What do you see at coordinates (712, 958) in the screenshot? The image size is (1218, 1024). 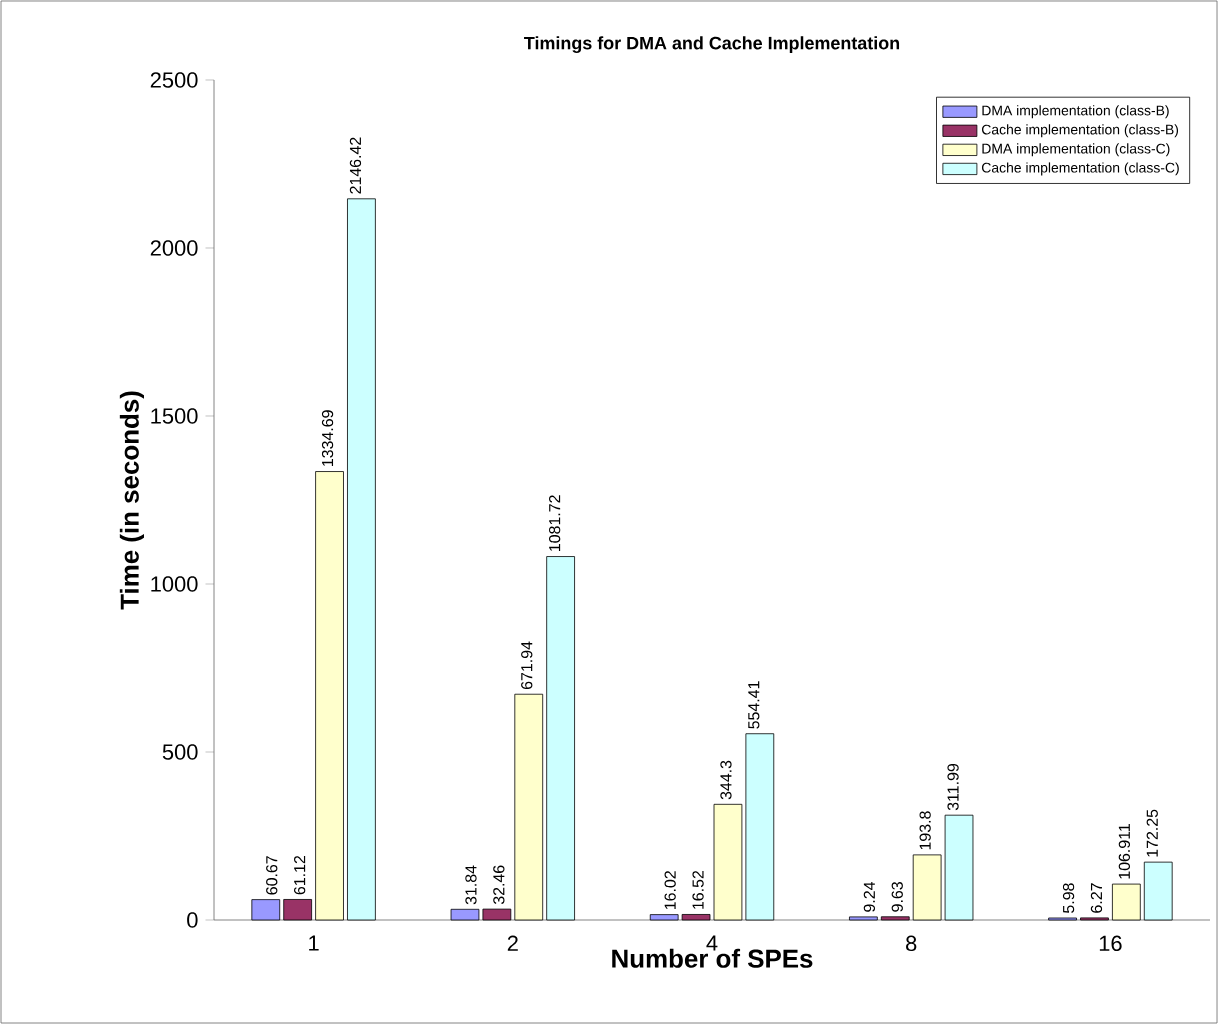 I see `x-axis-title: Number of SPEs` at bounding box center [712, 958].